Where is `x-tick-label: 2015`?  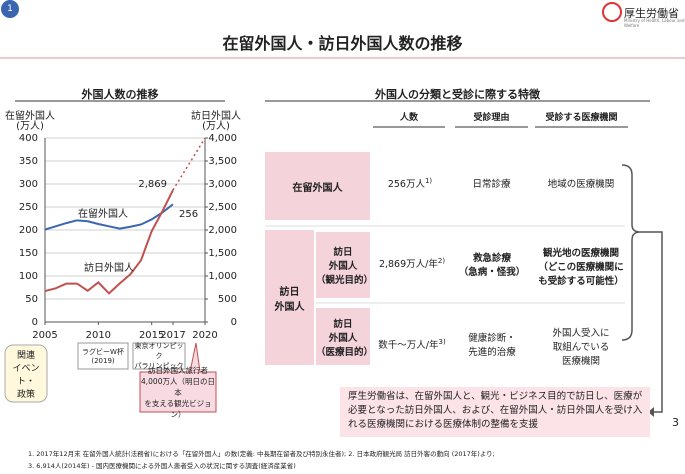
x-tick-label: 2015 is located at coordinates (151, 335).